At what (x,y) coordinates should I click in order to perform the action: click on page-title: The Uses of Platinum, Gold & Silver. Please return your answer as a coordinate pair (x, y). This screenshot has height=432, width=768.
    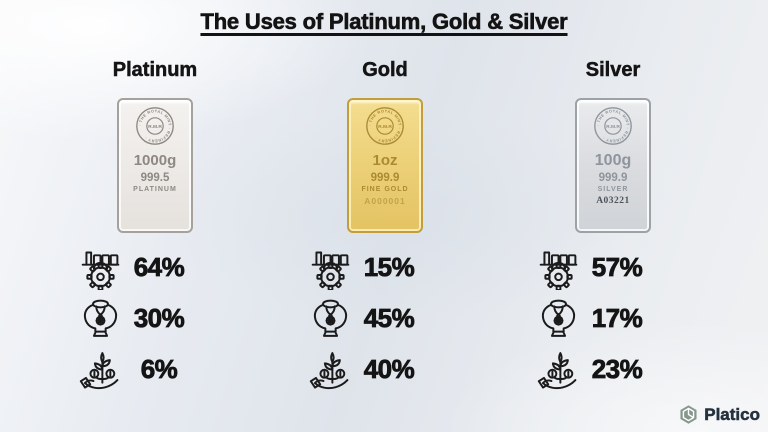
    Looking at the image, I should click on (384, 22).